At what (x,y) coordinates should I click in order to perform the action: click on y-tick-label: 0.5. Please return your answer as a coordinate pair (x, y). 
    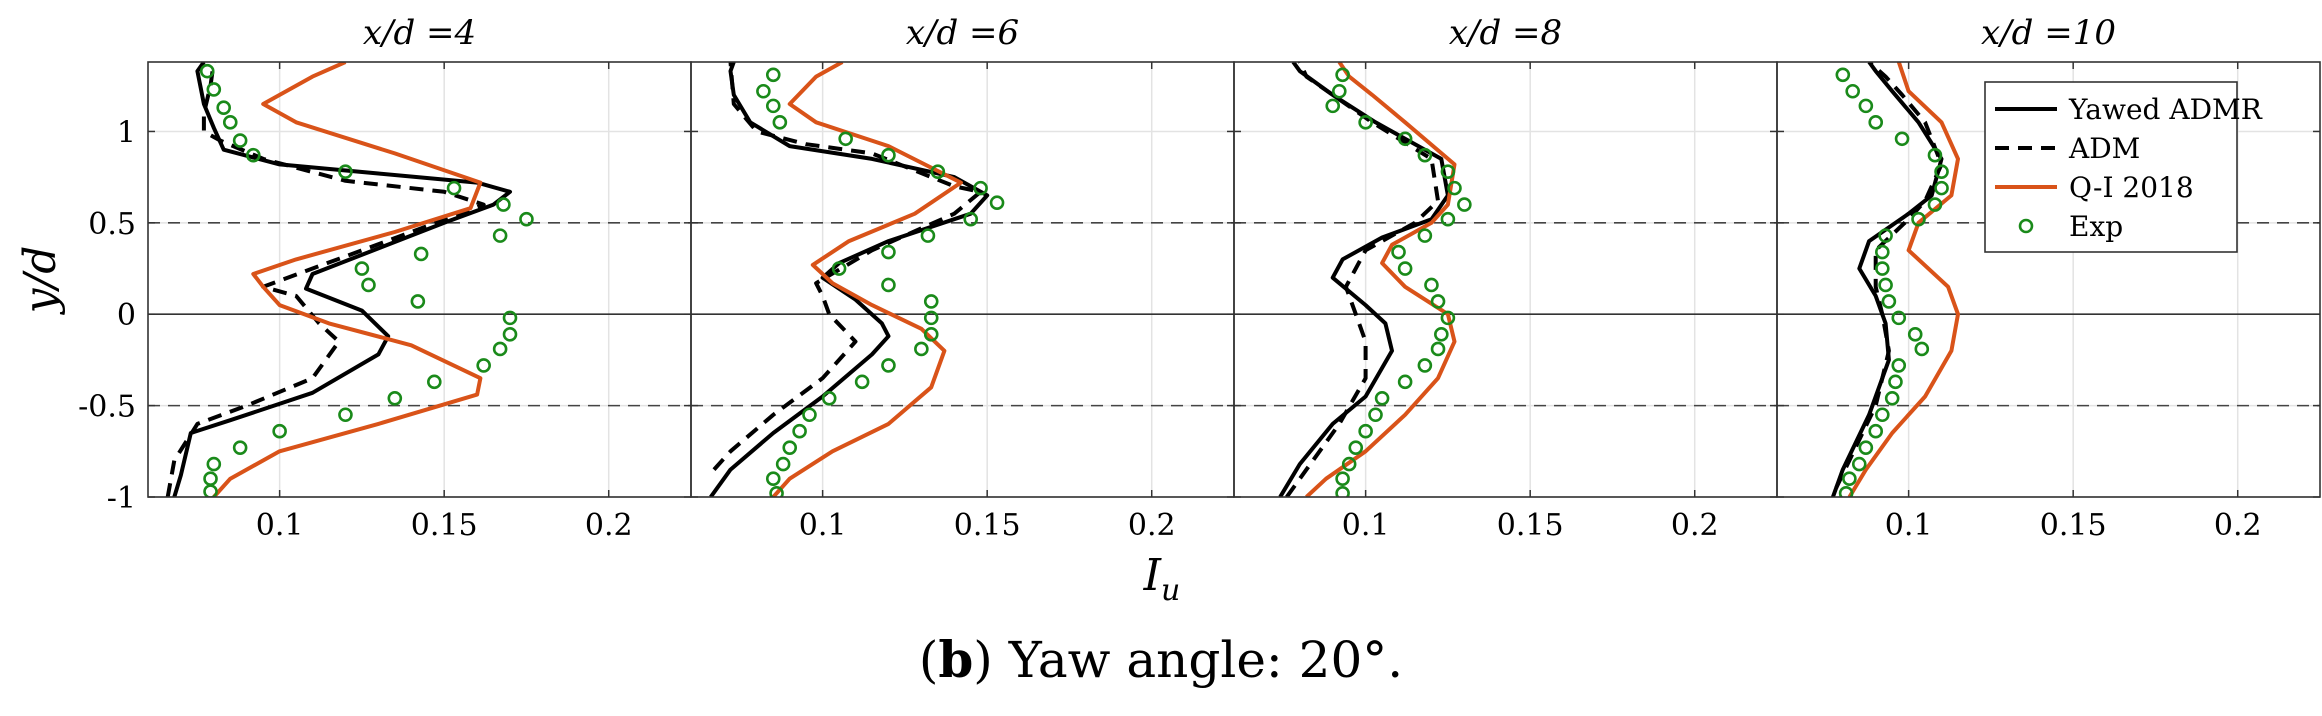
    Looking at the image, I should click on (112, 224).